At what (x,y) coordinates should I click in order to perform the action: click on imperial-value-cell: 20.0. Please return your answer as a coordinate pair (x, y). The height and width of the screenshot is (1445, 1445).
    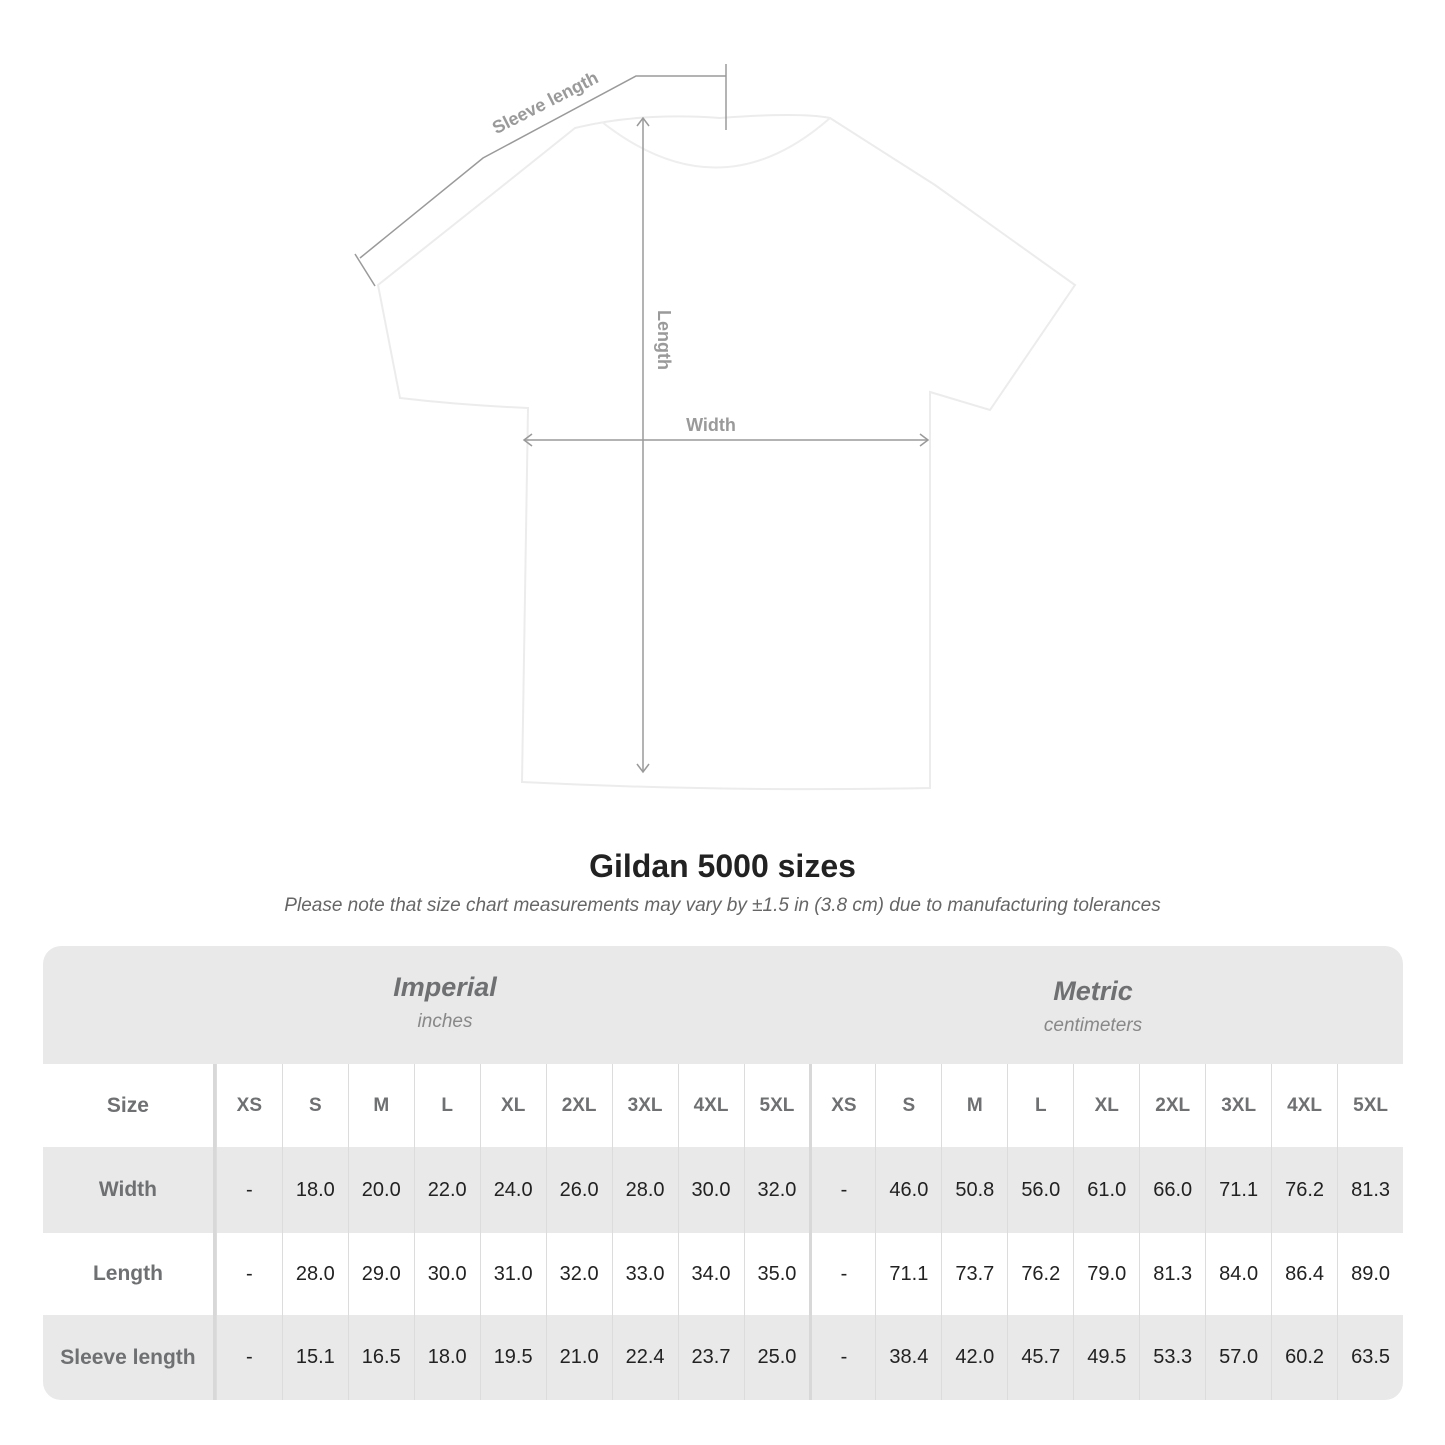
    Looking at the image, I should click on (380, 1190).